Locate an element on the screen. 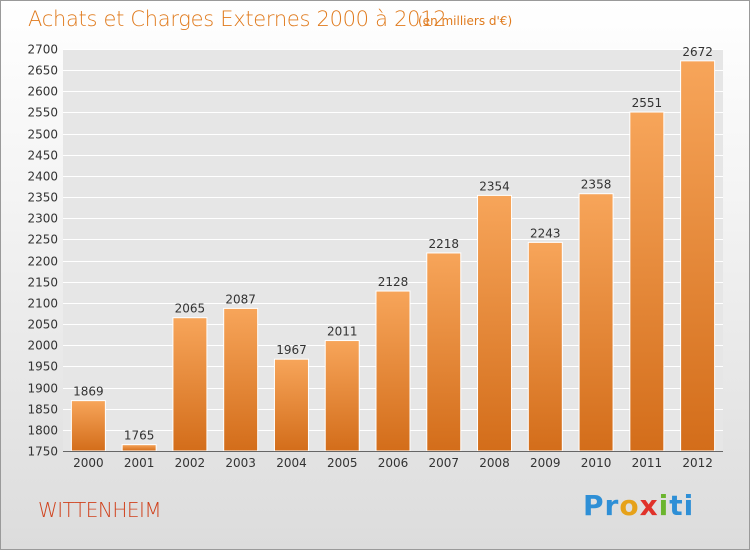  y-tick-label: 2350 is located at coordinates (42, 198).